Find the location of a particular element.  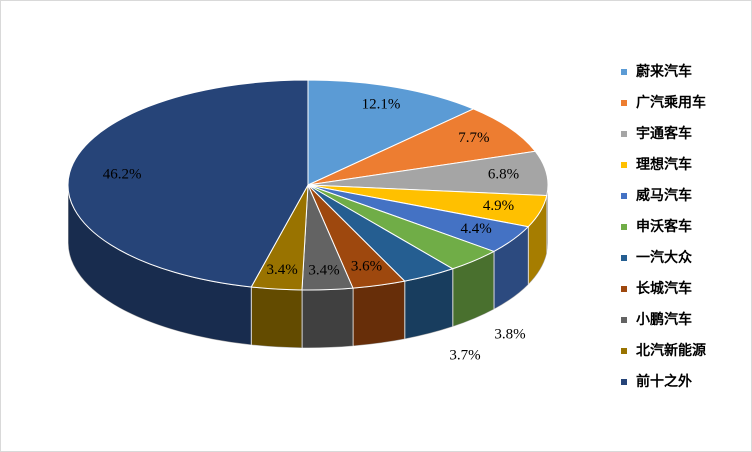

legend-label: 威马汽车 is located at coordinates (664, 195).